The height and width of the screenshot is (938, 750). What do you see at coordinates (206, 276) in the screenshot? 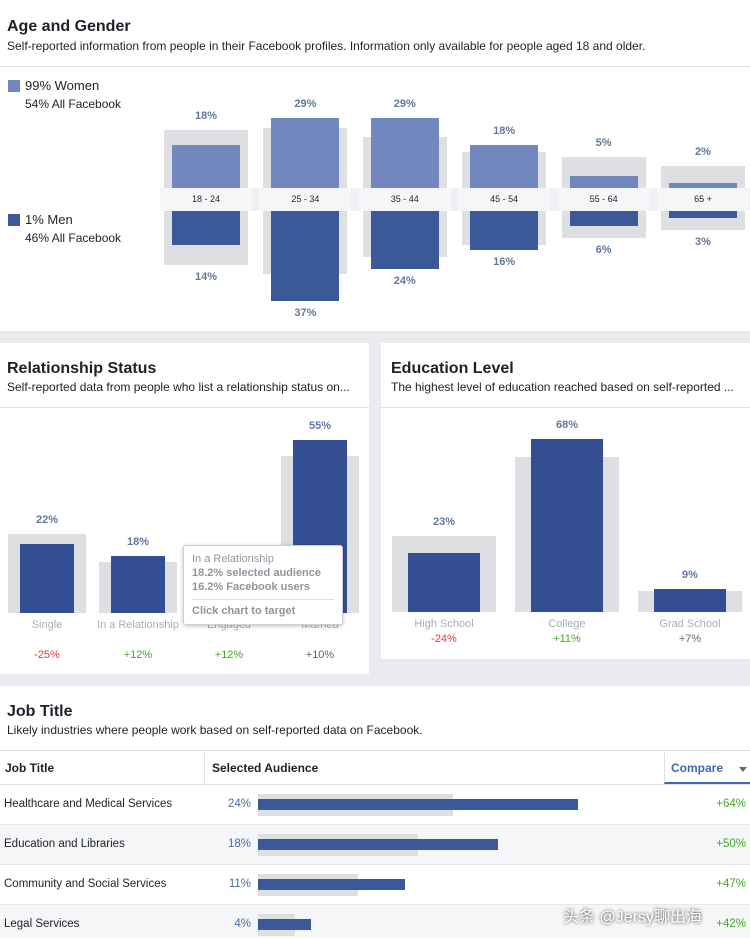
I see `men-pct-label: 14%` at bounding box center [206, 276].